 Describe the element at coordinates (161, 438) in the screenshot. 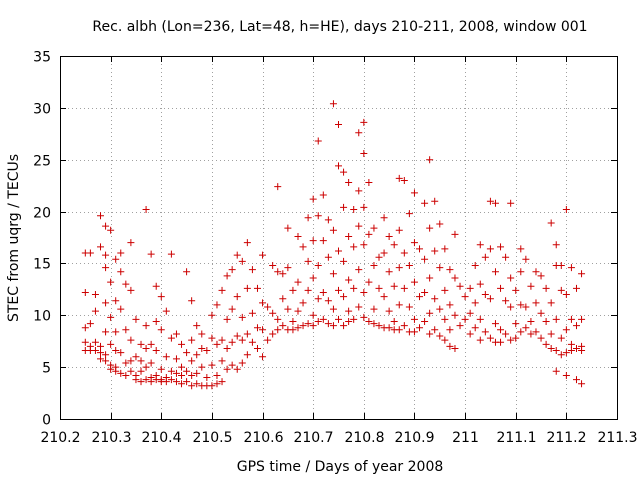

I see `x-tick-label: 210.4` at that location.